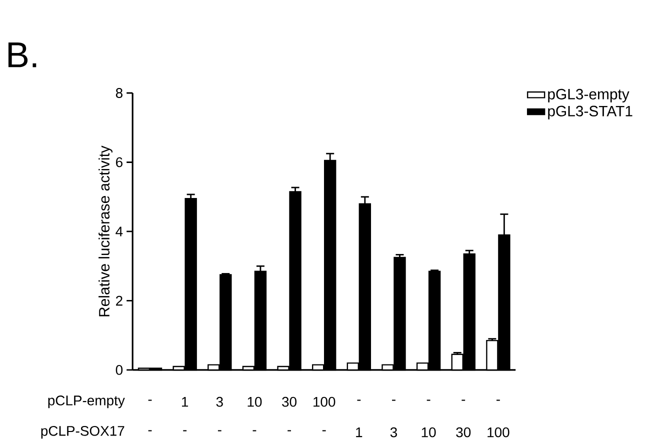  I want to click on text: pCLP-empty, so click(86, 402).